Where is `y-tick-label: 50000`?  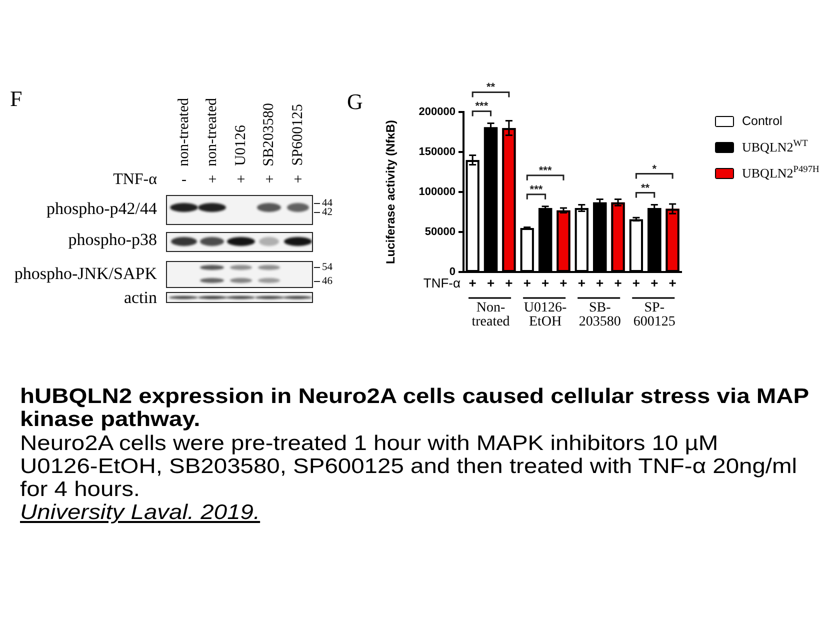
y-tick-label: 50000 is located at coordinates (440, 232).